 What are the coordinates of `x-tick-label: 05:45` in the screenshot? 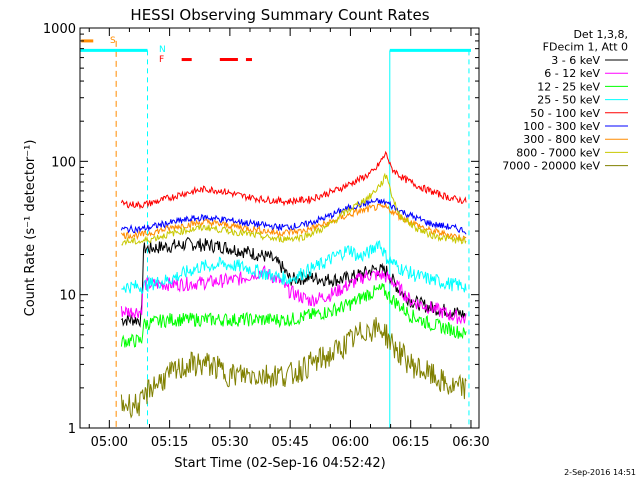 It's located at (289, 442).